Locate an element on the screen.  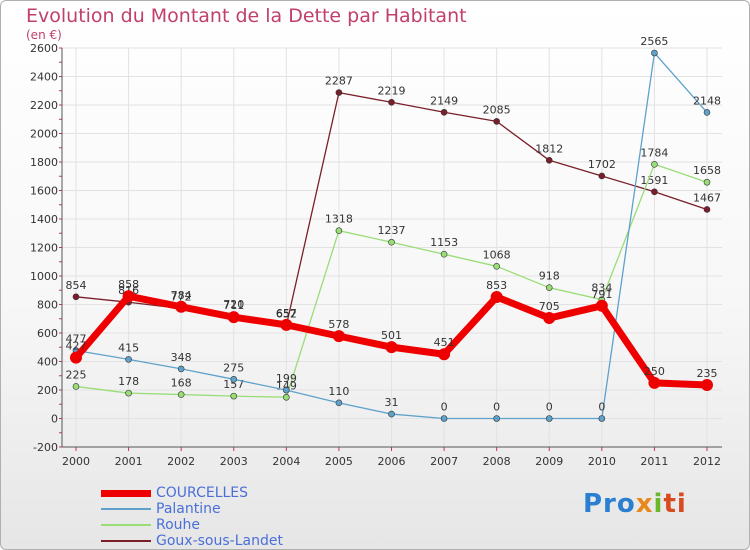
x-tick-label: 2003 is located at coordinates (234, 461).